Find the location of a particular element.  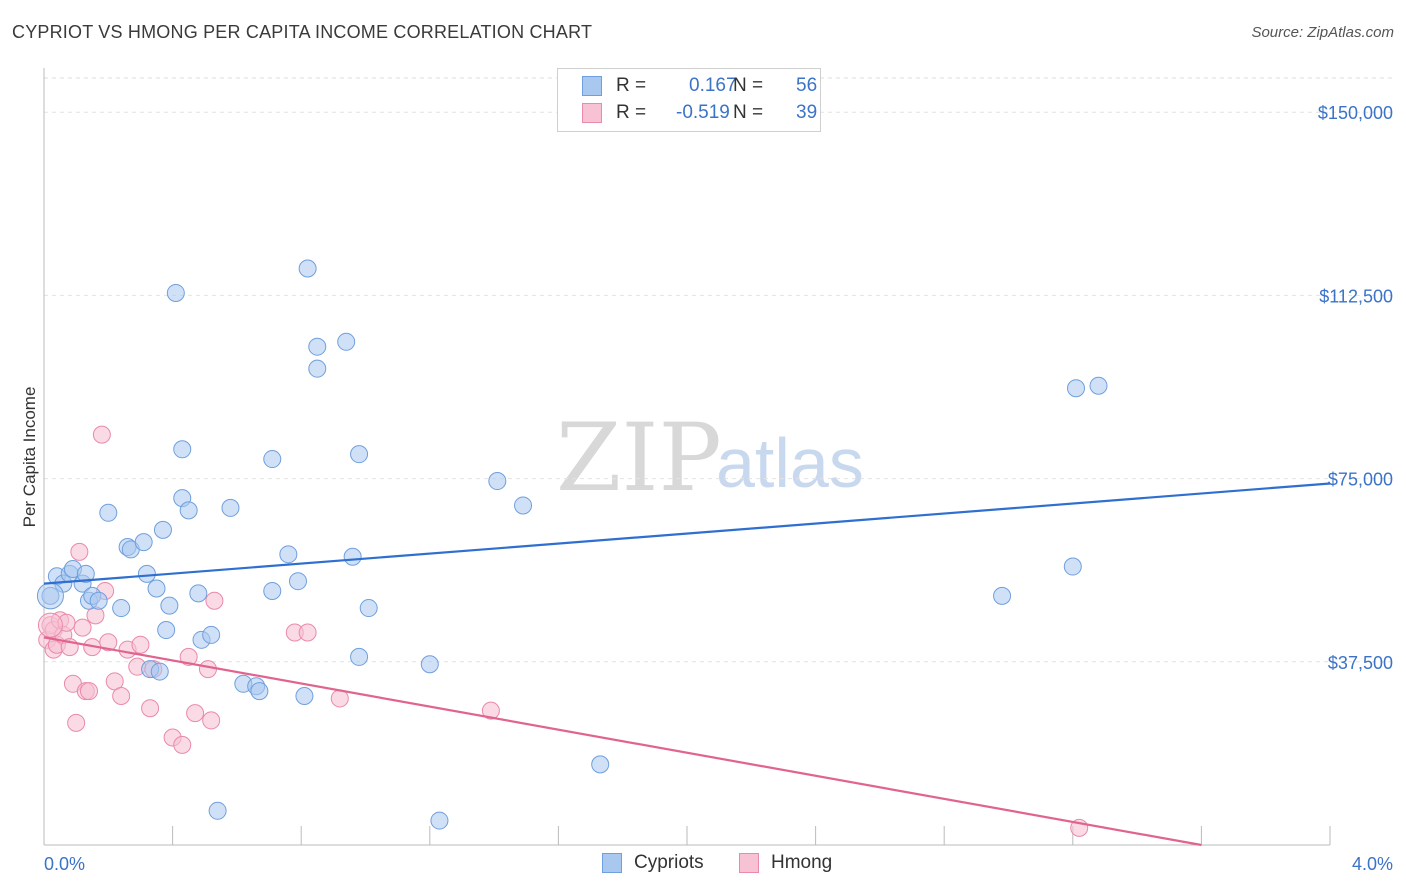

y-tick-label: $75,000 is located at coordinates (1360, 480).